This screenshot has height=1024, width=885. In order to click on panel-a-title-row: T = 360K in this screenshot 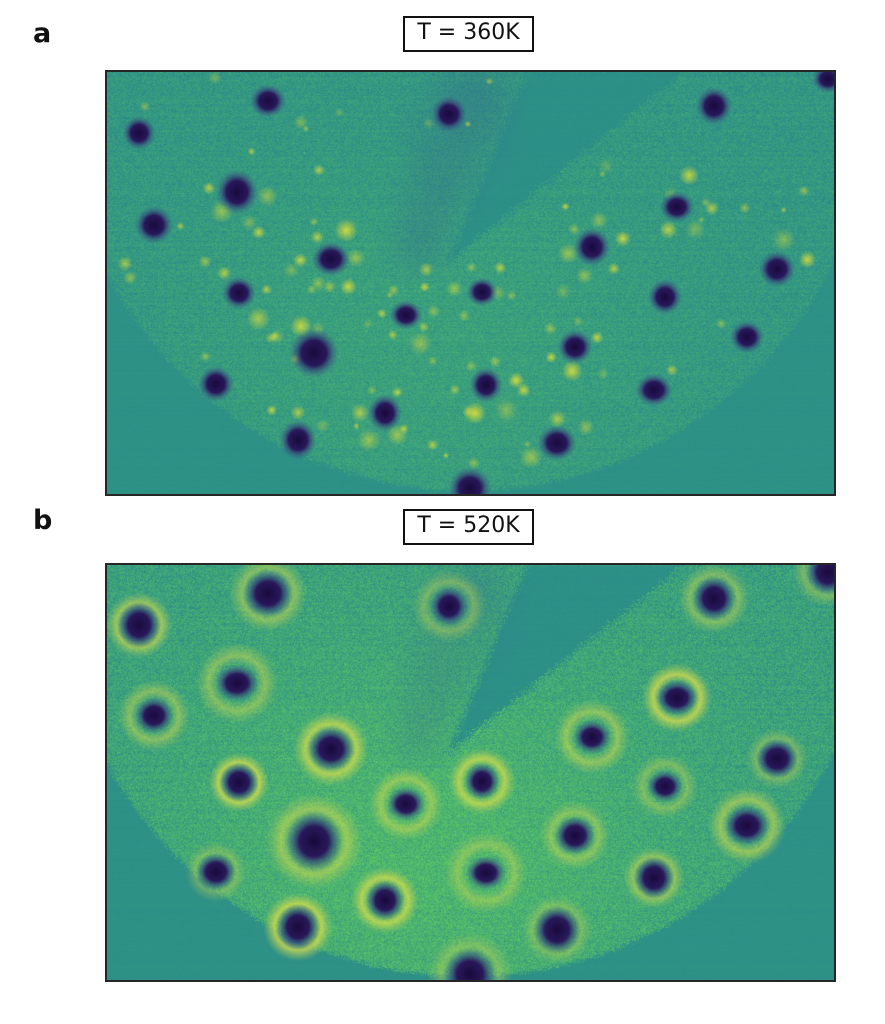, I will do `click(468, 34)`.